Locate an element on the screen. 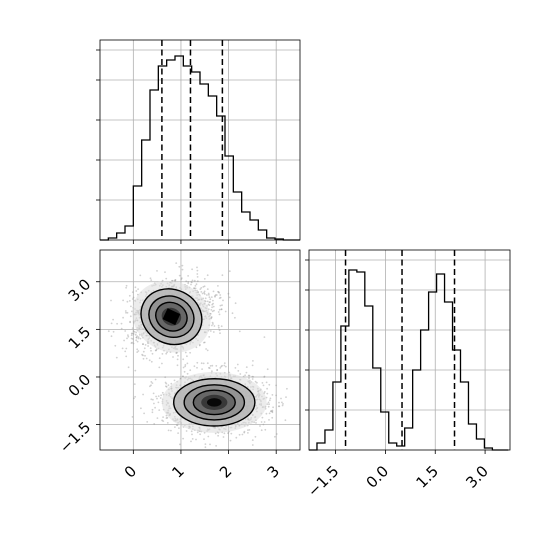 The image size is (550, 550). x-tick-label: 0.0 is located at coordinates (378, 477).